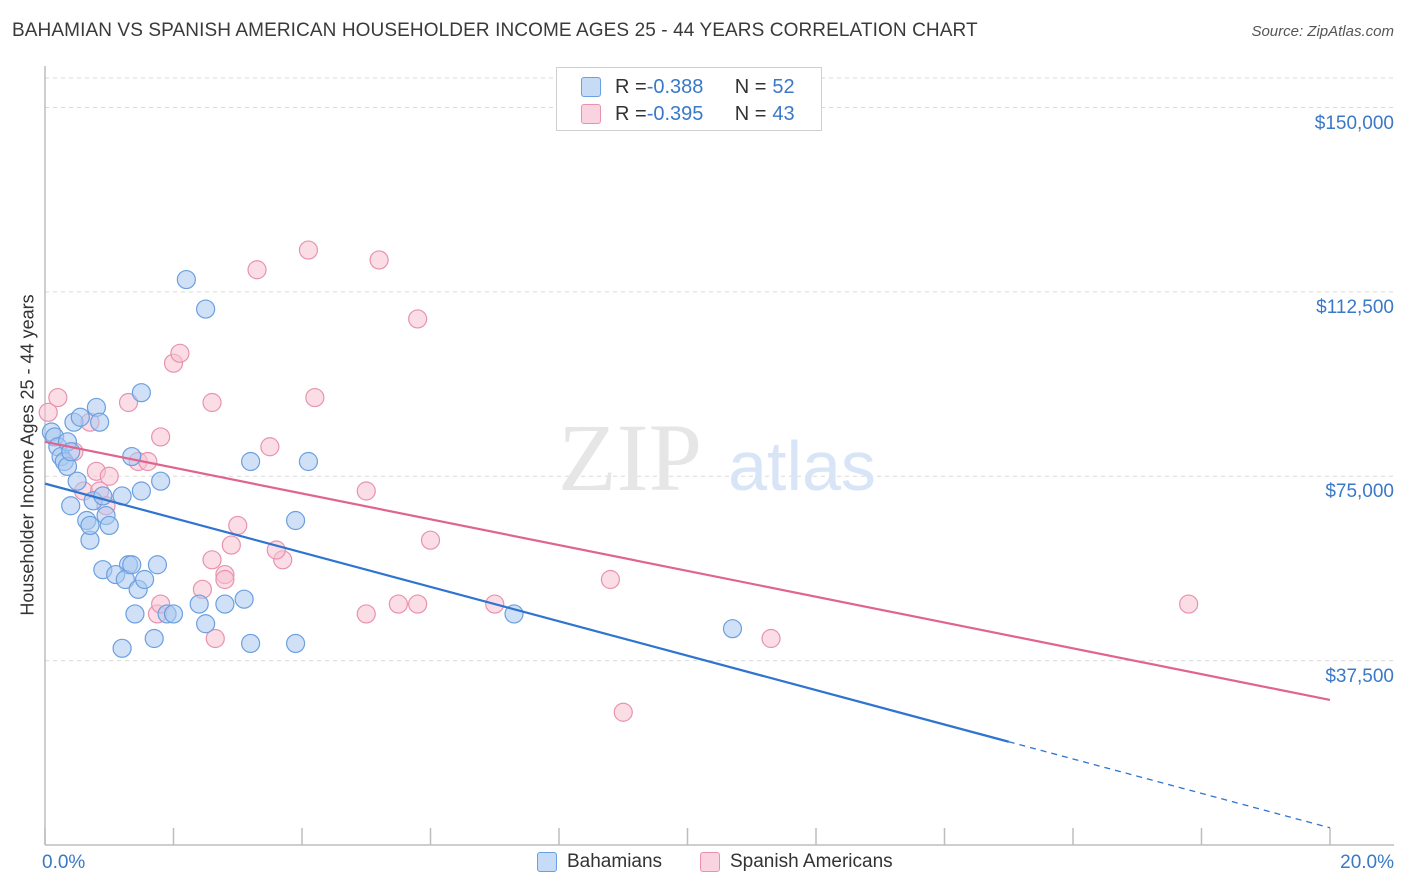 The image size is (1406, 892). What do you see at coordinates (1354, 123) in the screenshot?
I see `y-tick-label: $150,000` at bounding box center [1354, 123].